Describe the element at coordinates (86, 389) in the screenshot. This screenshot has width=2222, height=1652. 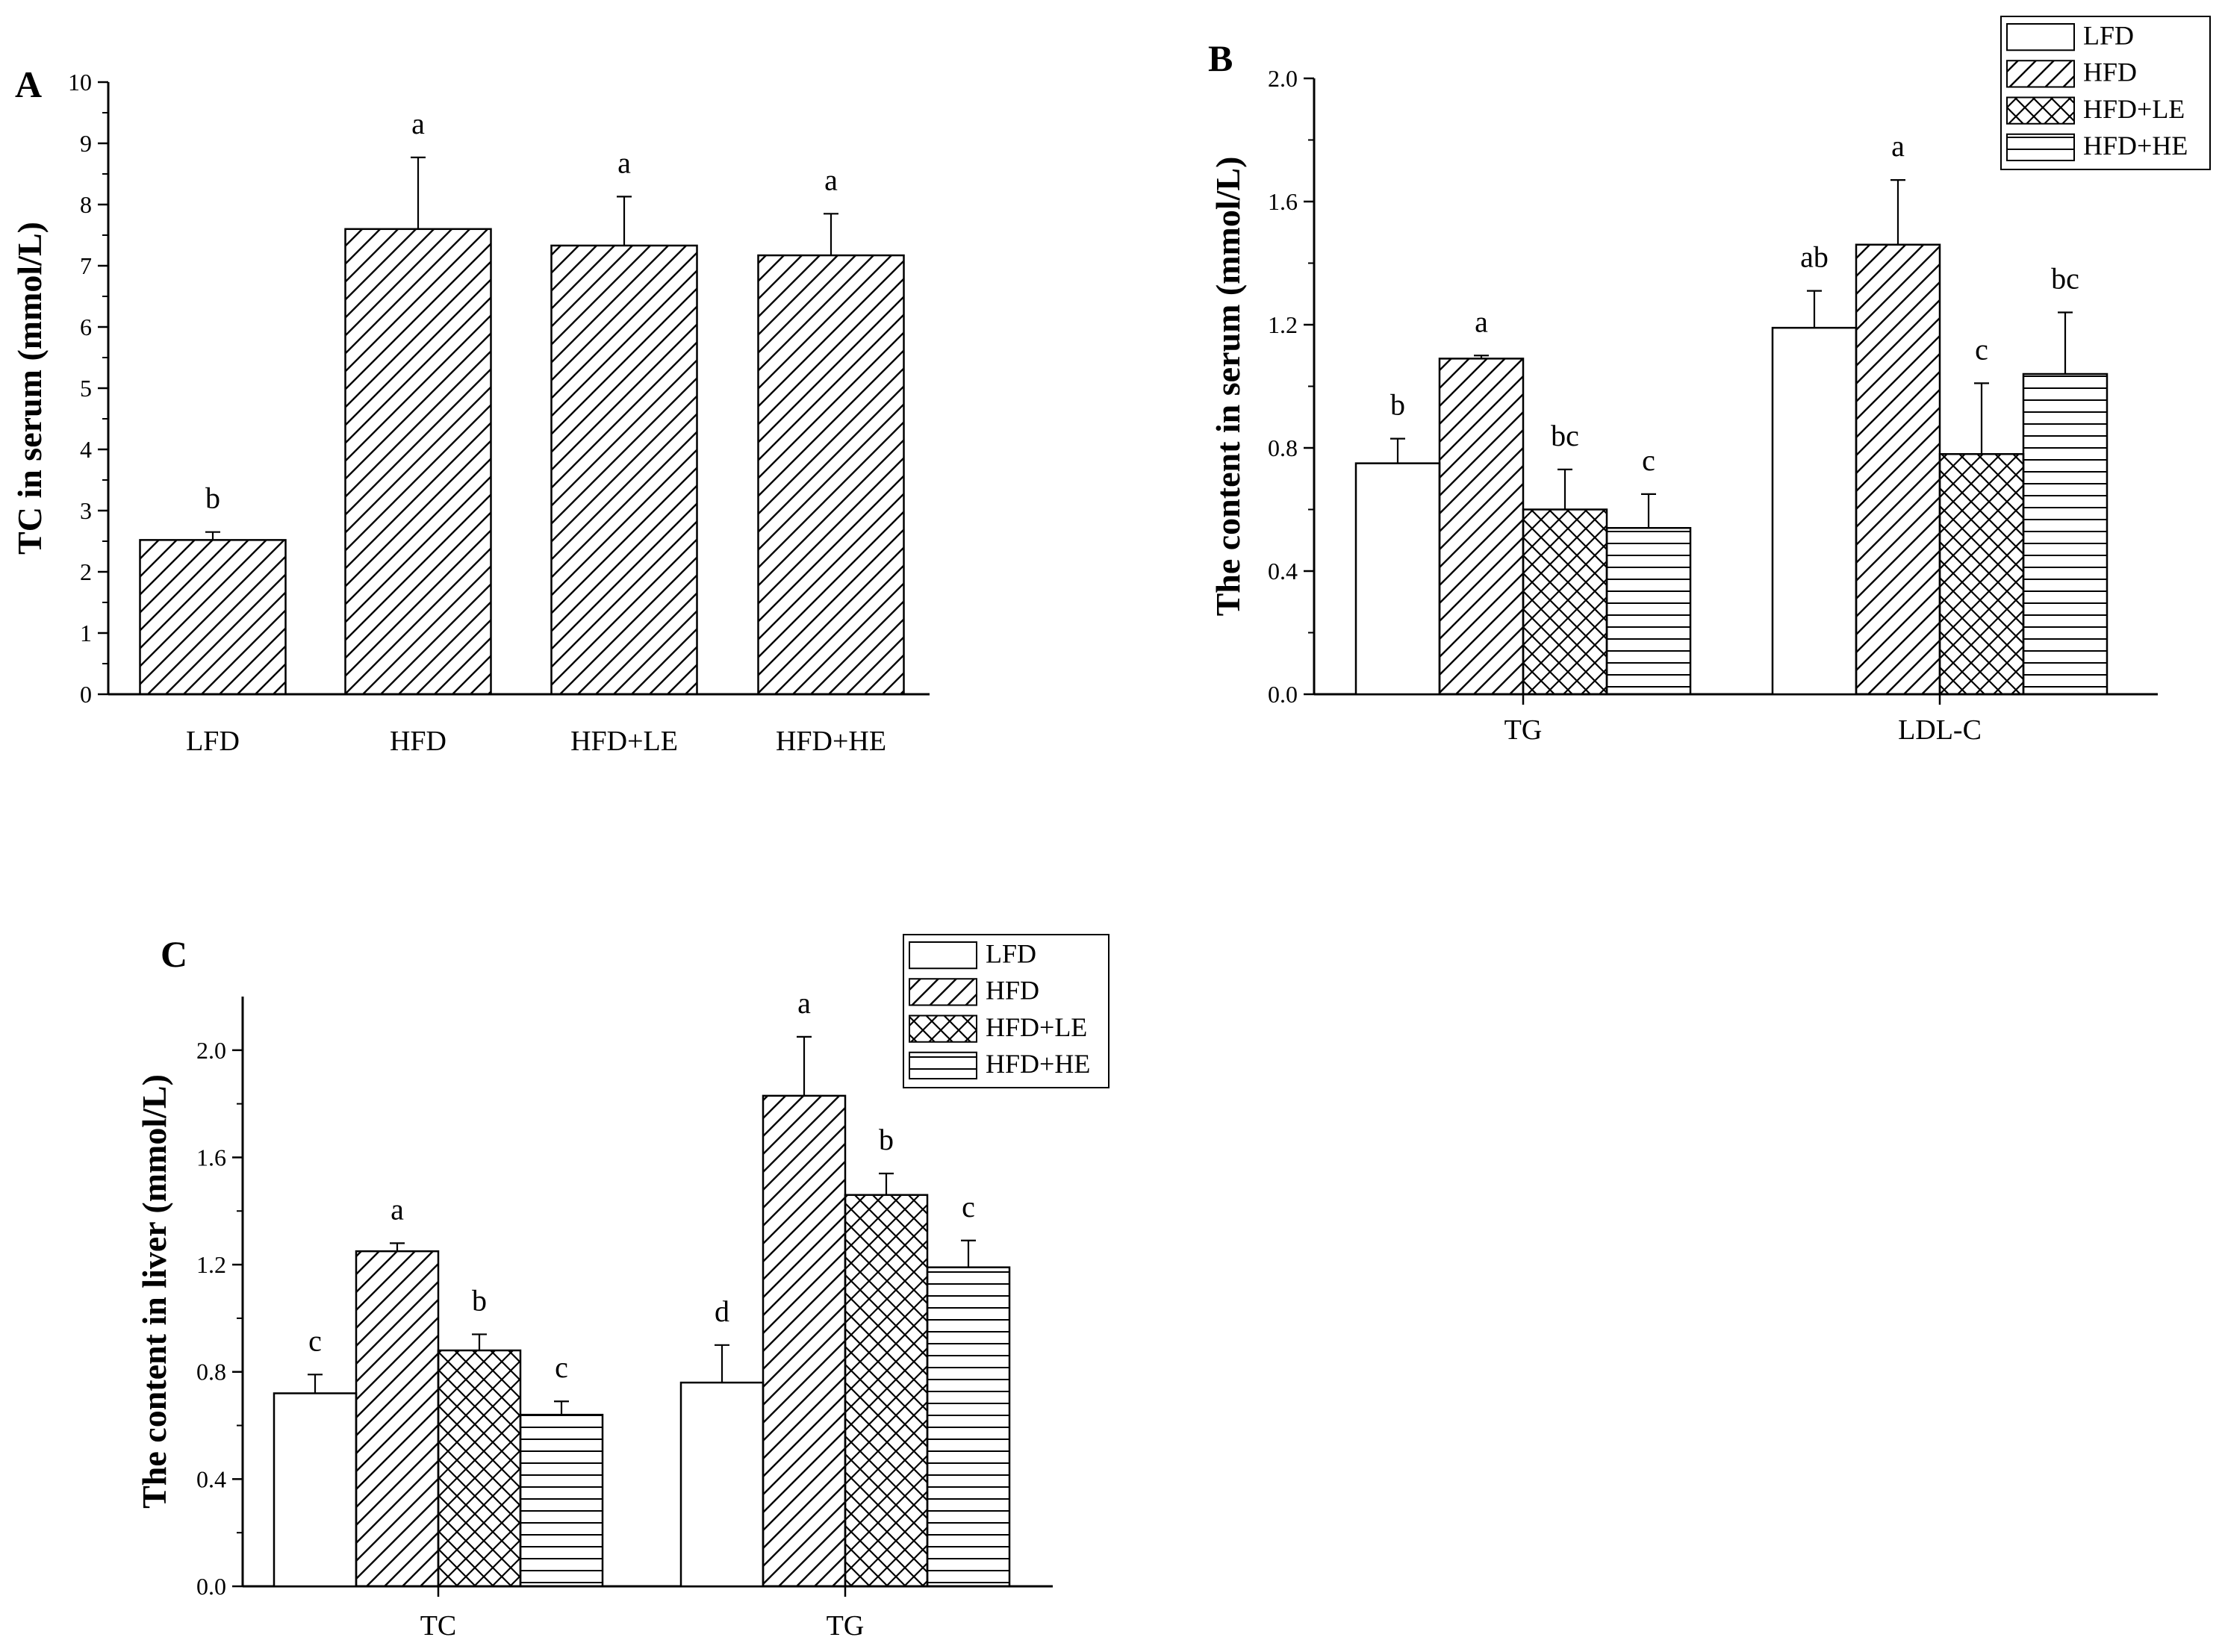
I see `y-tick-label: 5` at that location.